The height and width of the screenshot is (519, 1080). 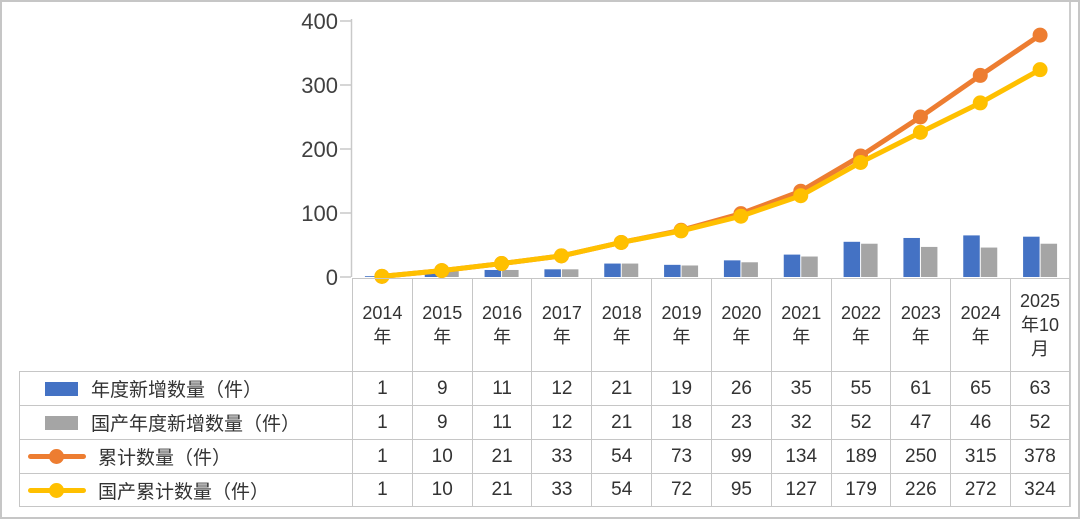 What do you see at coordinates (1070, 254) in the screenshot?
I see `plot-right-border` at bounding box center [1070, 254].